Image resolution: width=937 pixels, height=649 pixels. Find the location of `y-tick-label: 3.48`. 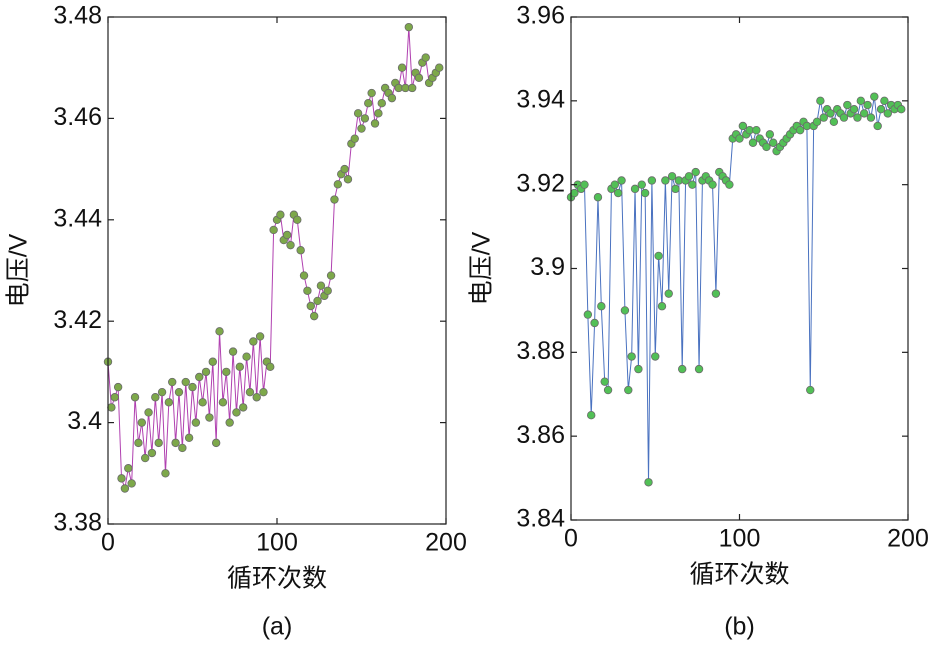

y-tick-label: 3.48 is located at coordinates (77, 16).